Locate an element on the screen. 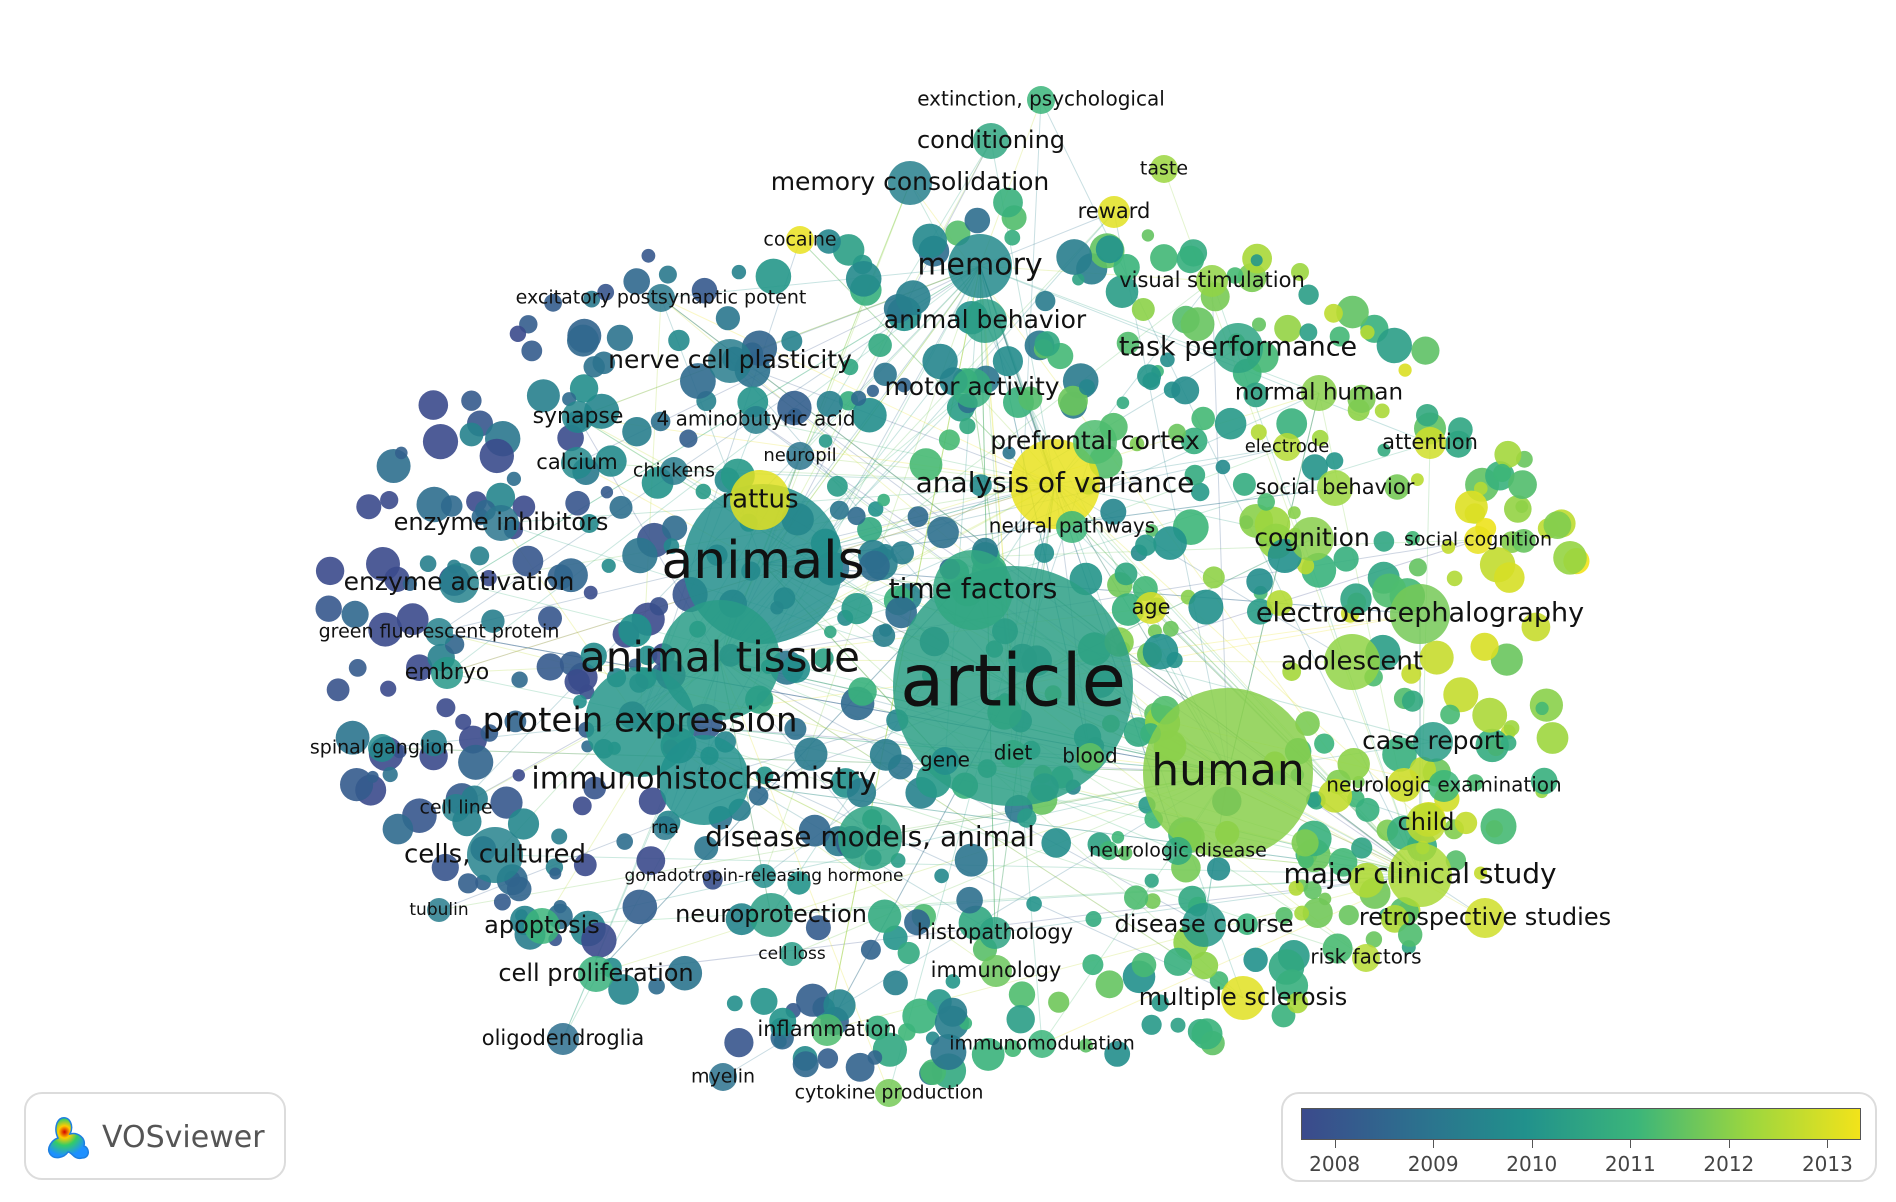 This screenshot has height=1202, width=1896. keyword-node-electrode is located at coordinates (1287, 447).